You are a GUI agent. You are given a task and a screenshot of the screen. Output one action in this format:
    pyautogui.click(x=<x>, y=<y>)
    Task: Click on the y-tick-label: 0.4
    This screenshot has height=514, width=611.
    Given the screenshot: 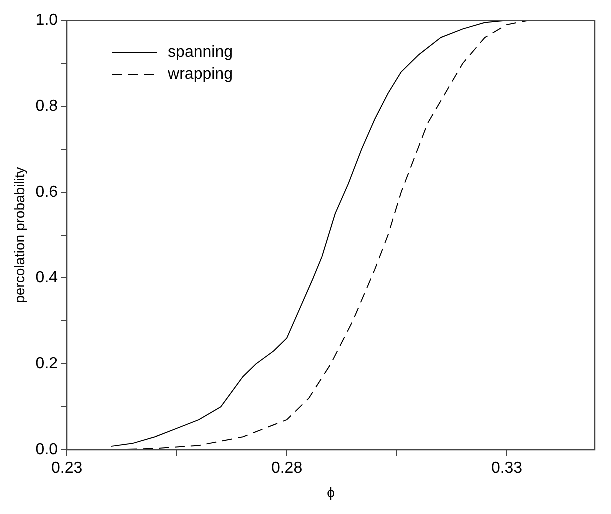 What is the action you would take?
    pyautogui.click(x=47, y=278)
    